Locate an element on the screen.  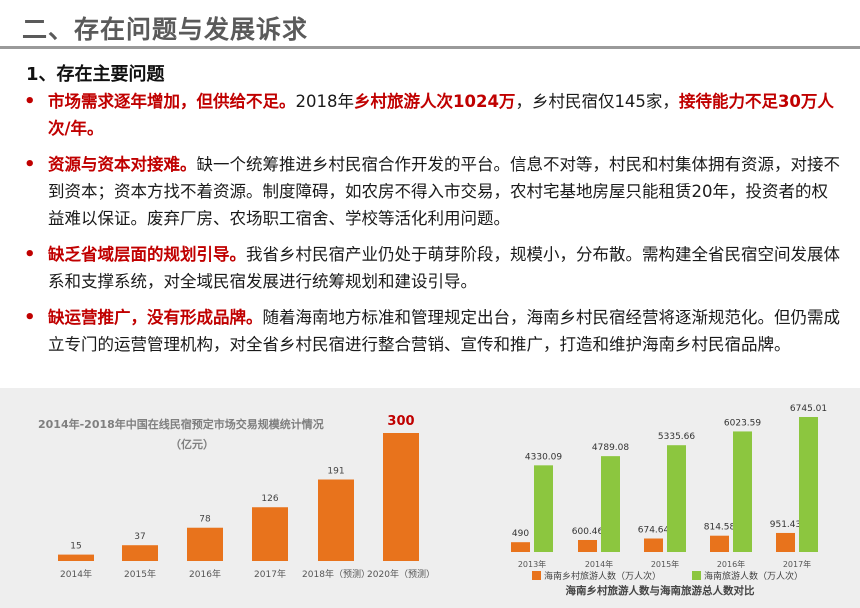
bar-value-label: 6023.59 is located at coordinates (742, 423).